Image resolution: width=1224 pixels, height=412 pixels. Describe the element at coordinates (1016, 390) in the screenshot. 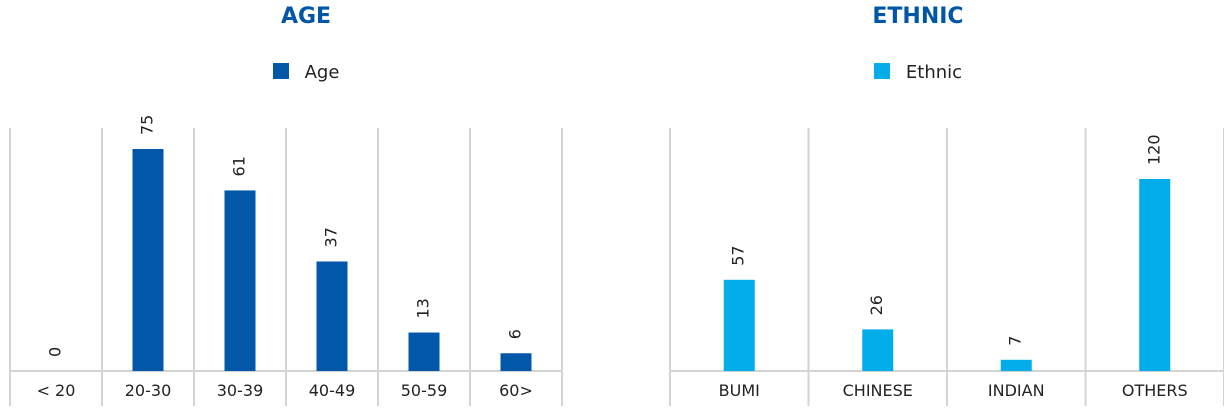

I see `ethnic-category-label: INDIAN` at that location.